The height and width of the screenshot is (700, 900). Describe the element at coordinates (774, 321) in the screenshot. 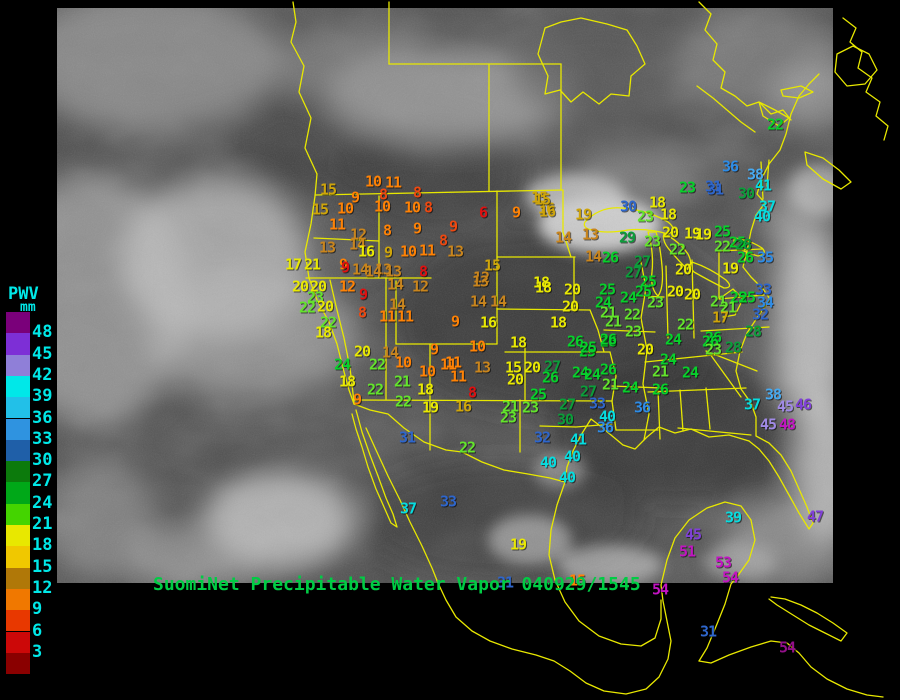

I see `atlantic-seaboard` at that location.